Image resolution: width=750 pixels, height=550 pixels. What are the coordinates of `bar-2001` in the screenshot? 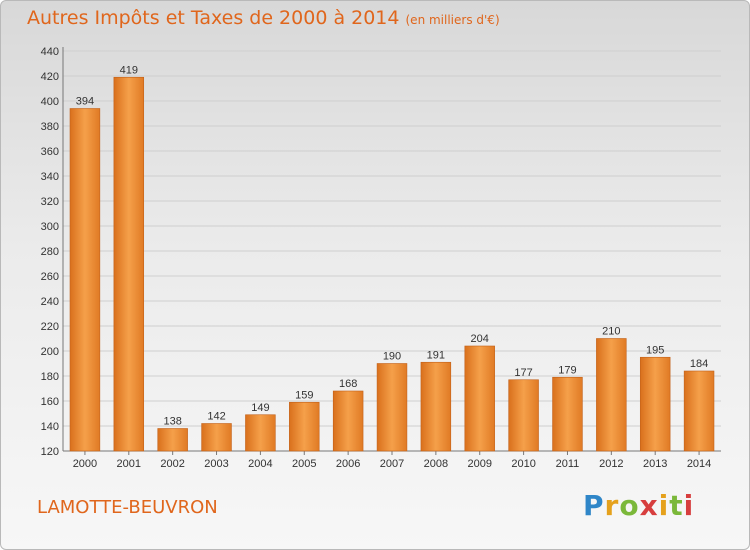 It's located at (129, 264).